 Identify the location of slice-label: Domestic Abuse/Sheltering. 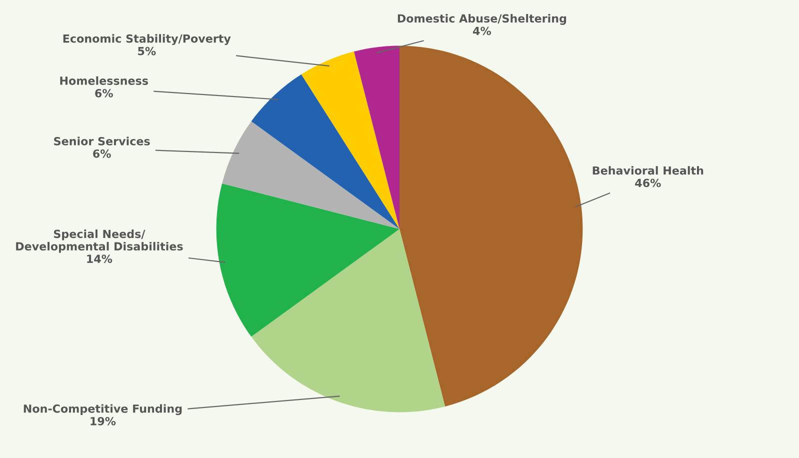
(482, 19).